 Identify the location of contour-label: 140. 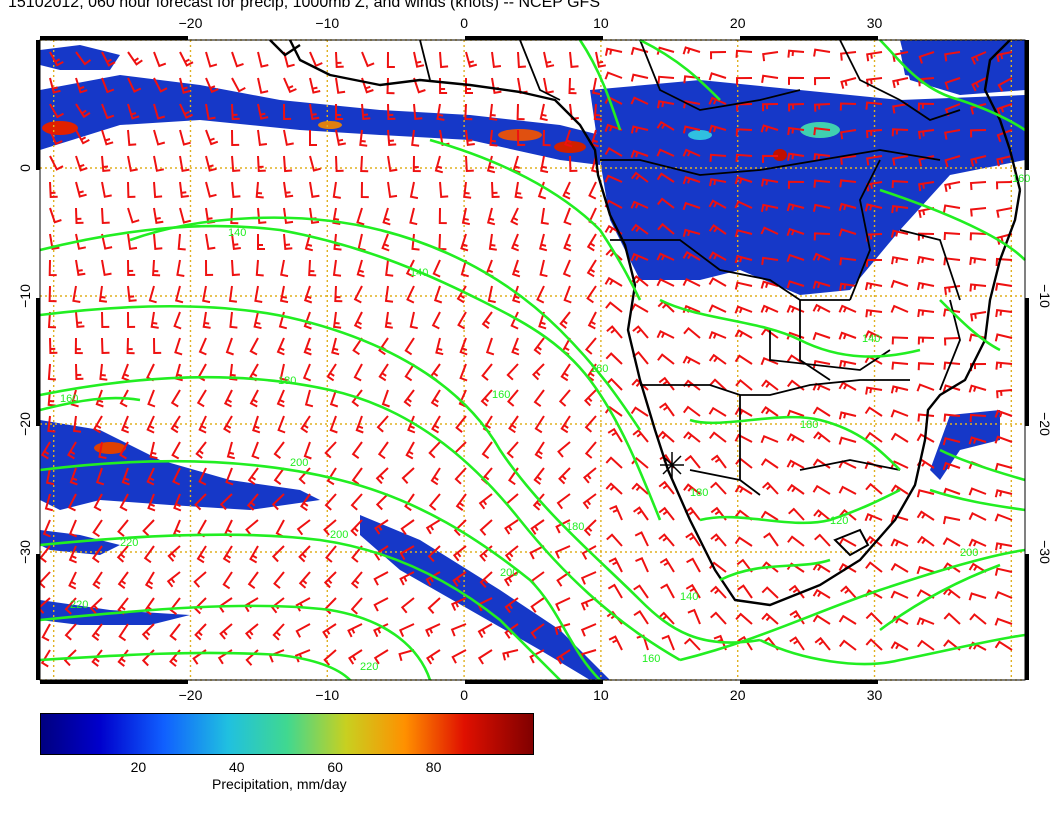
(237, 233).